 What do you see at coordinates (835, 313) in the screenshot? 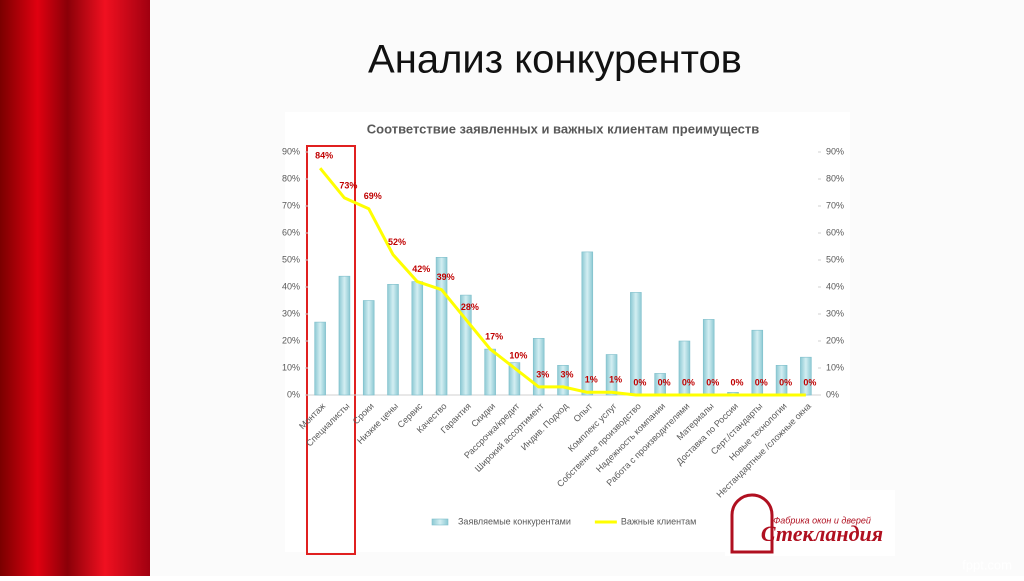
I see `y2-tick-label: 30%` at bounding box center [835, 313].